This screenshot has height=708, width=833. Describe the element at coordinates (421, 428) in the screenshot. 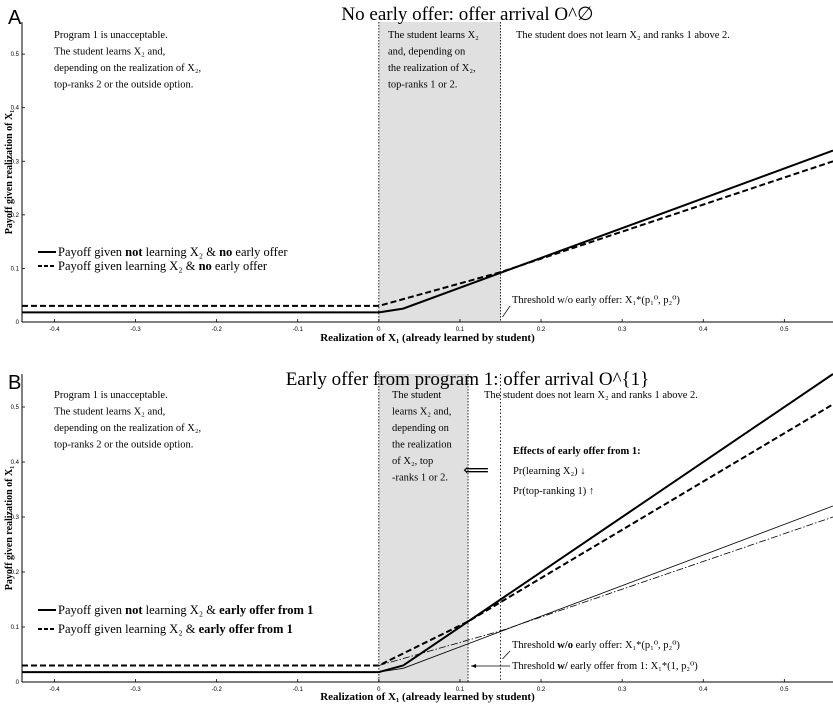

I see `region-text-2: depending on` at that location.